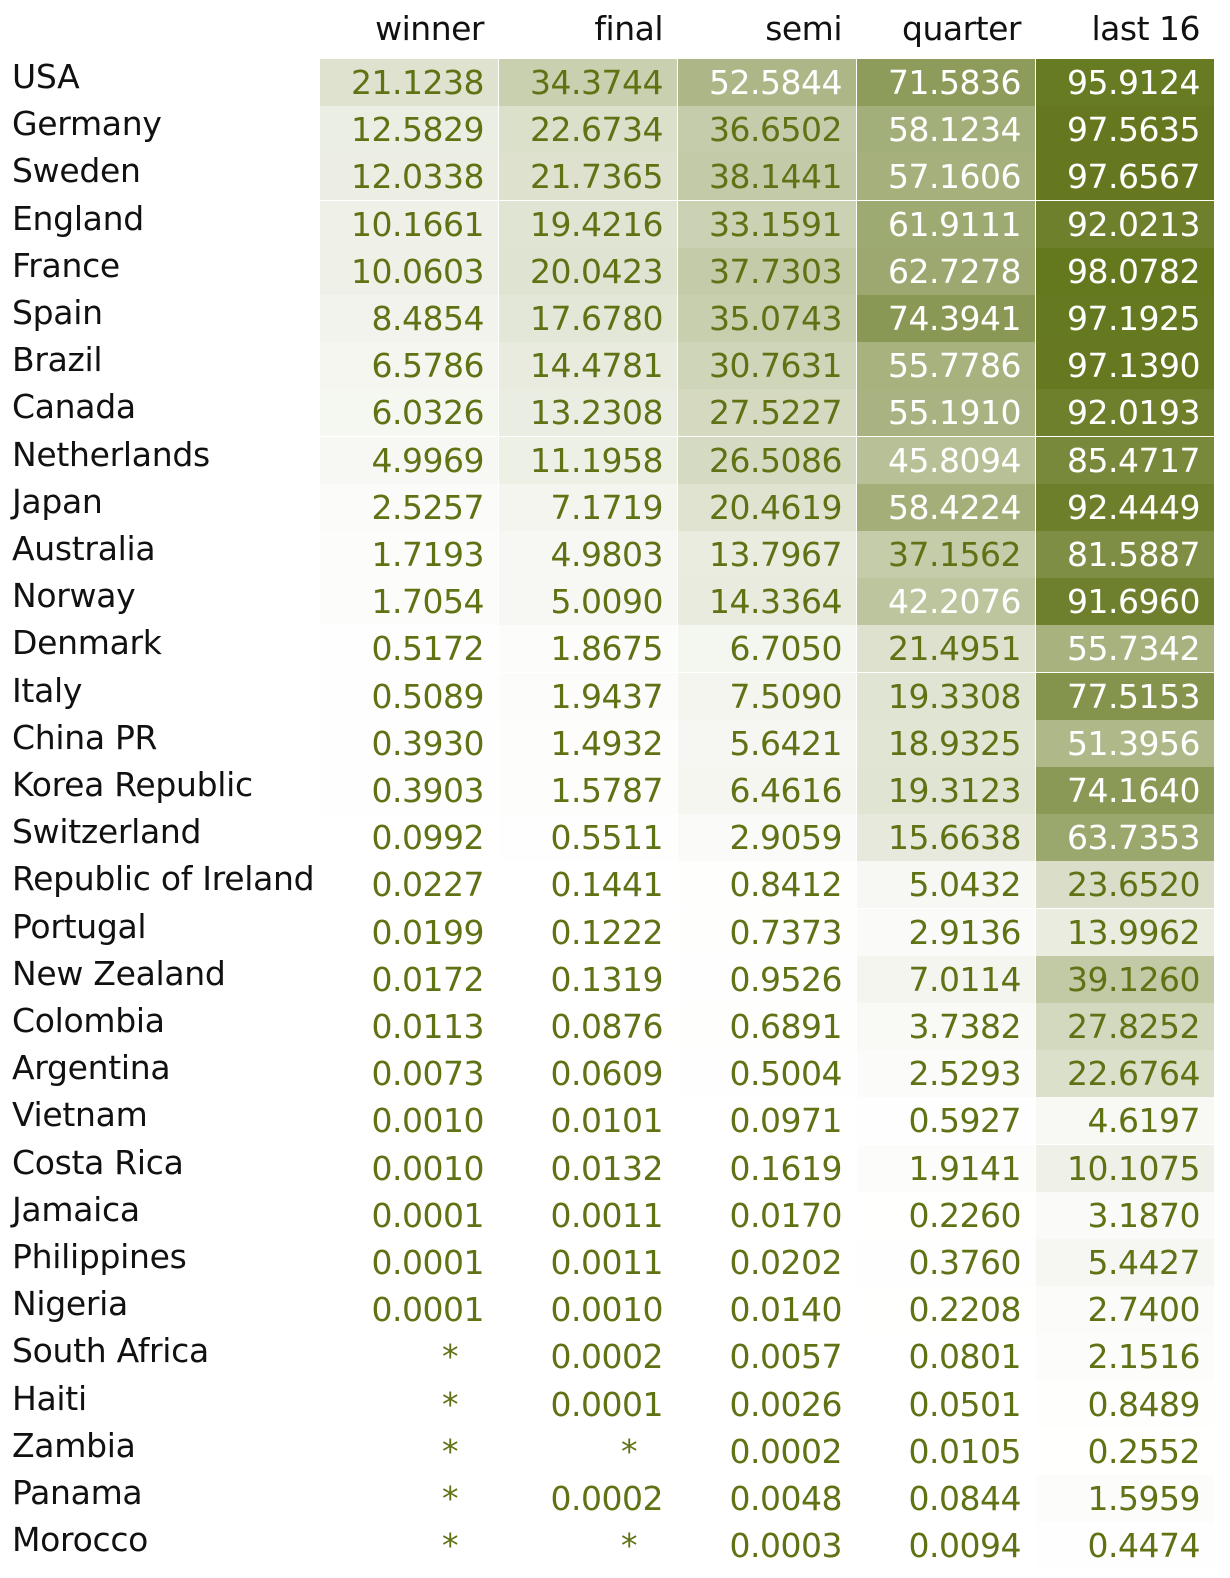  Describe the element at coordinates (409, 507) in the screenshot. I see `cell-japan-winner: 2.5257` at that location.